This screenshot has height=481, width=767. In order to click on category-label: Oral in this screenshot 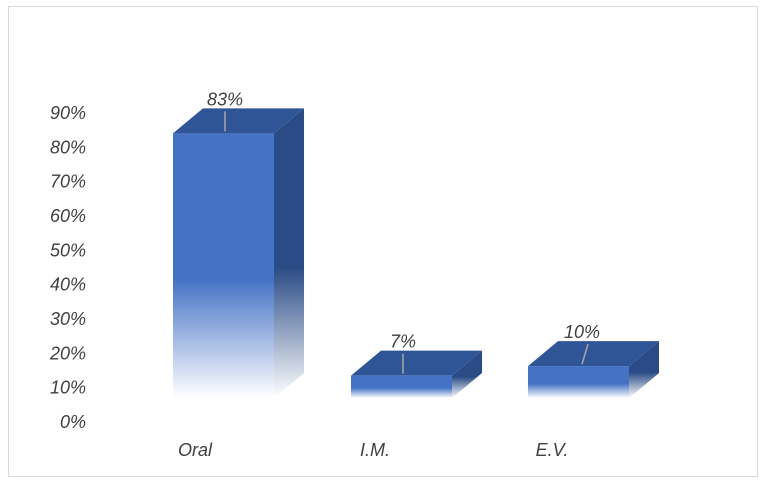, I will do `click(195, 450)`.